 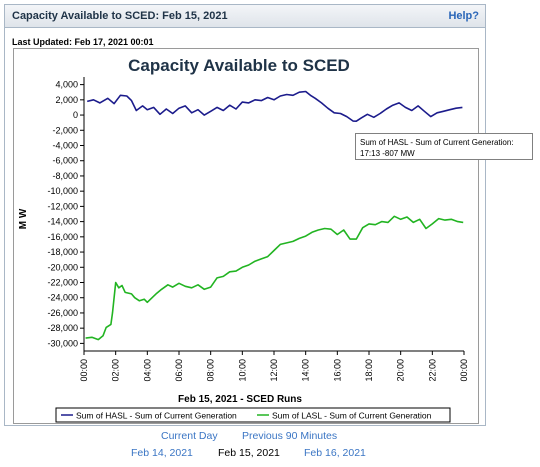 What do you see at coordinates (335, 453) in the screenshot?
I see `next-date-link: Feb 16, 2021` at bounding box center [335, 453].